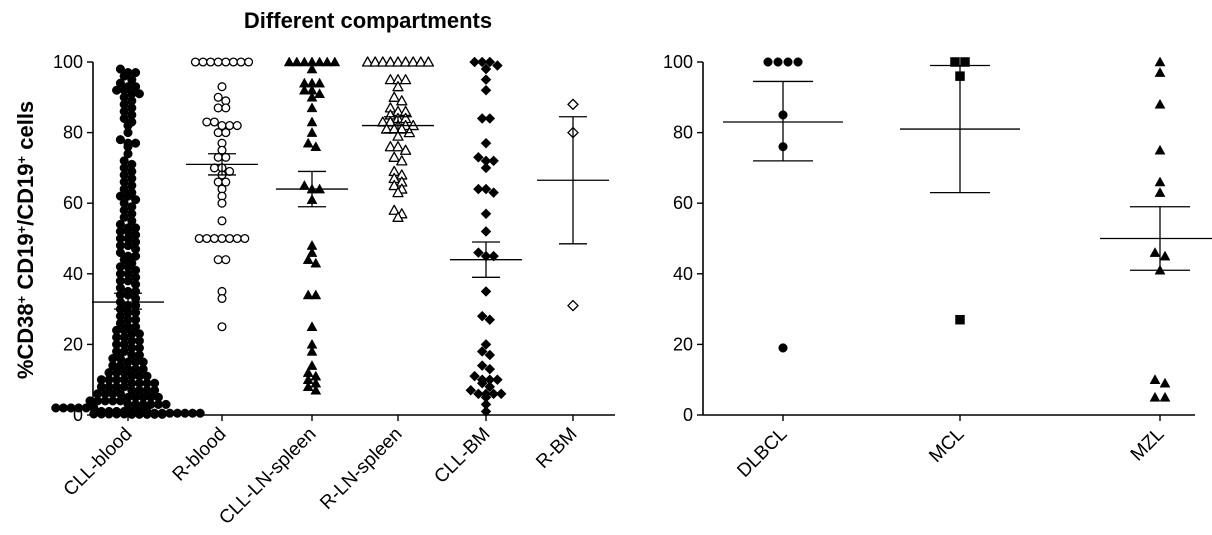 Image resolution: width=1212 pixels, height=535 pixels. I want to click on category-label: CLL-BM, so click(462, 456).